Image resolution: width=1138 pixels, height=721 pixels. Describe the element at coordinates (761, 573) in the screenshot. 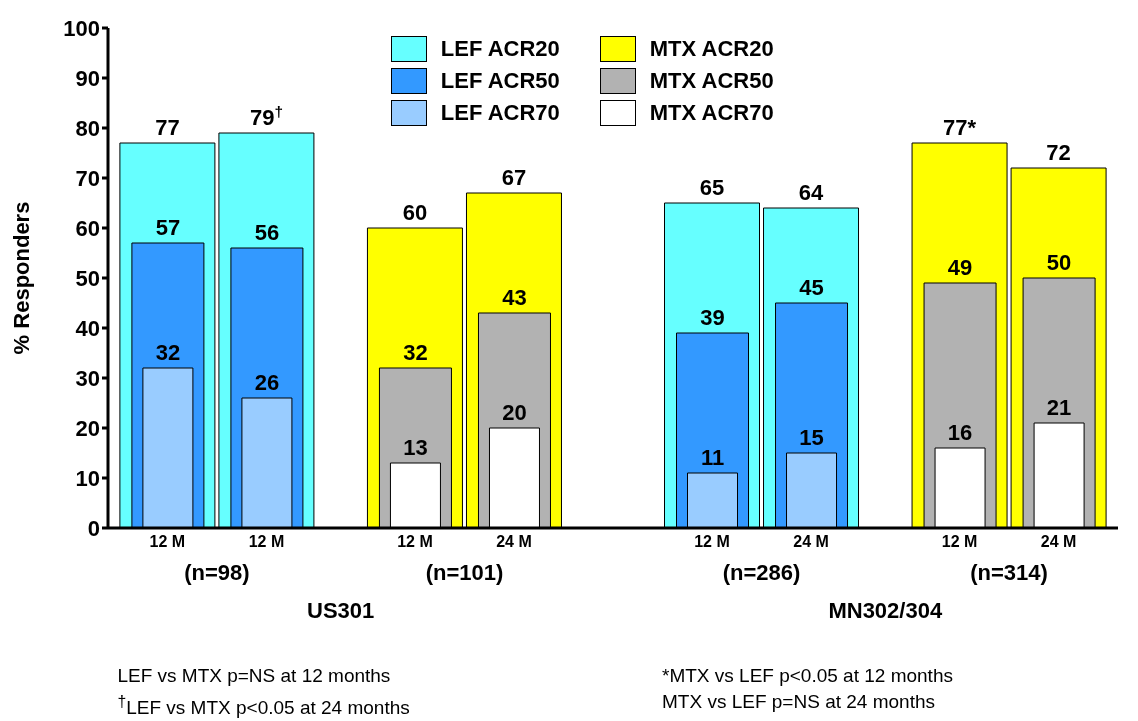

I see `text: (n=286)` at that location.